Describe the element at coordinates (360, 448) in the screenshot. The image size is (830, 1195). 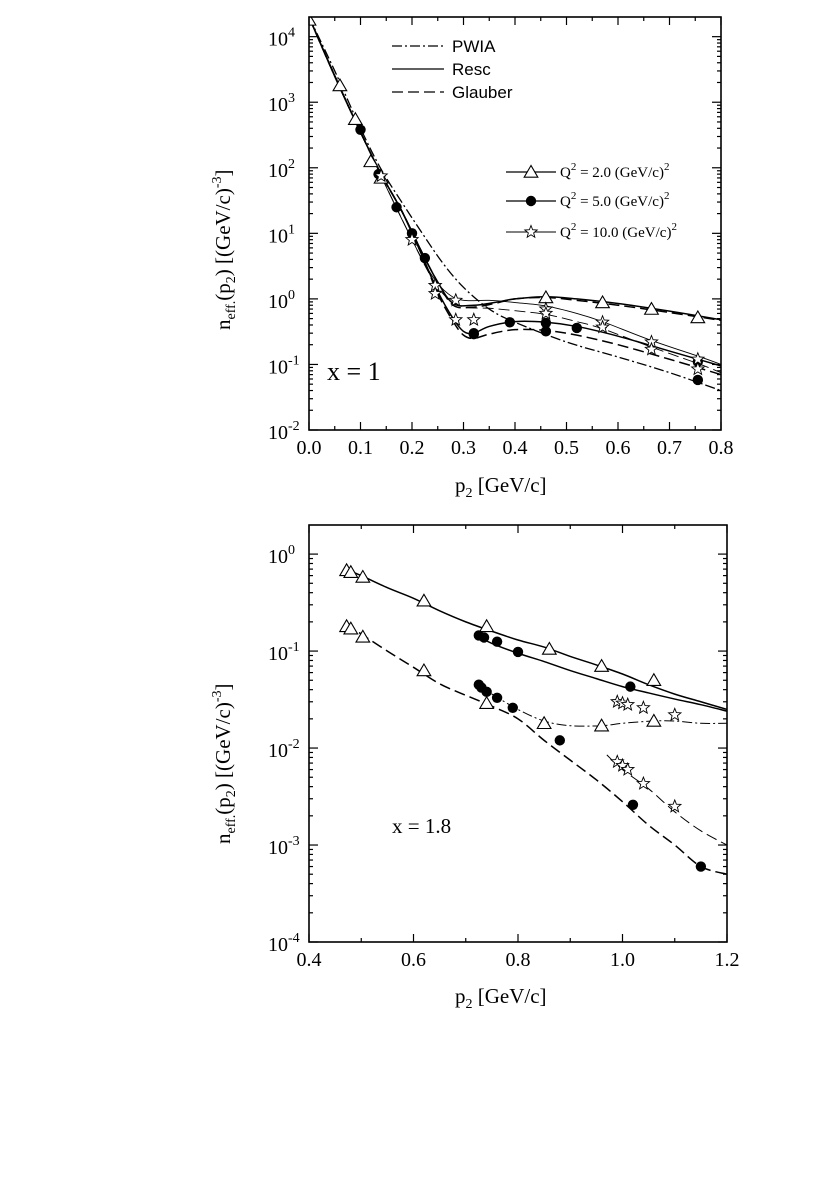
I see `top-x-tick-label: 0.1` at that location.